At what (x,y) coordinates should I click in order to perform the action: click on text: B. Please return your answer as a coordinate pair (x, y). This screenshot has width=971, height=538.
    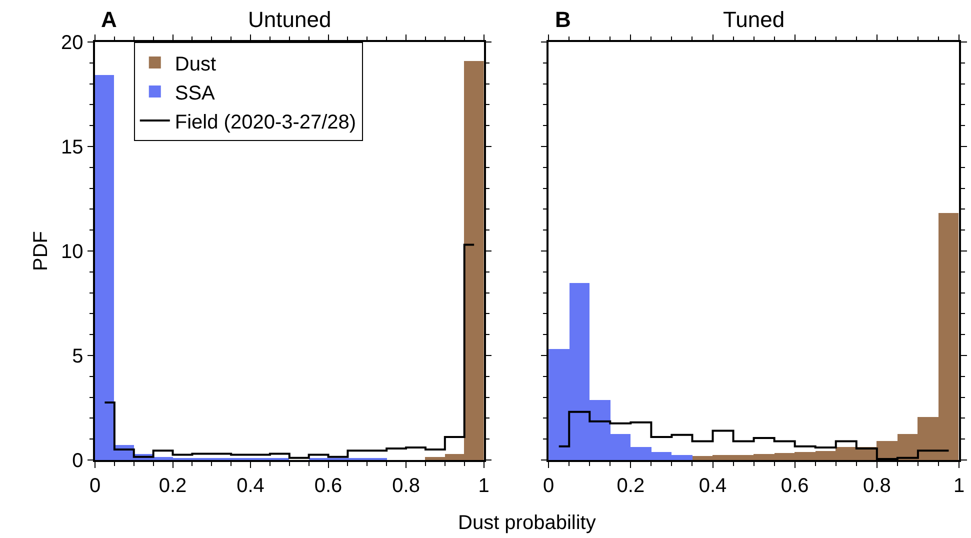
    Looking at the image, I should click on (563, 19).